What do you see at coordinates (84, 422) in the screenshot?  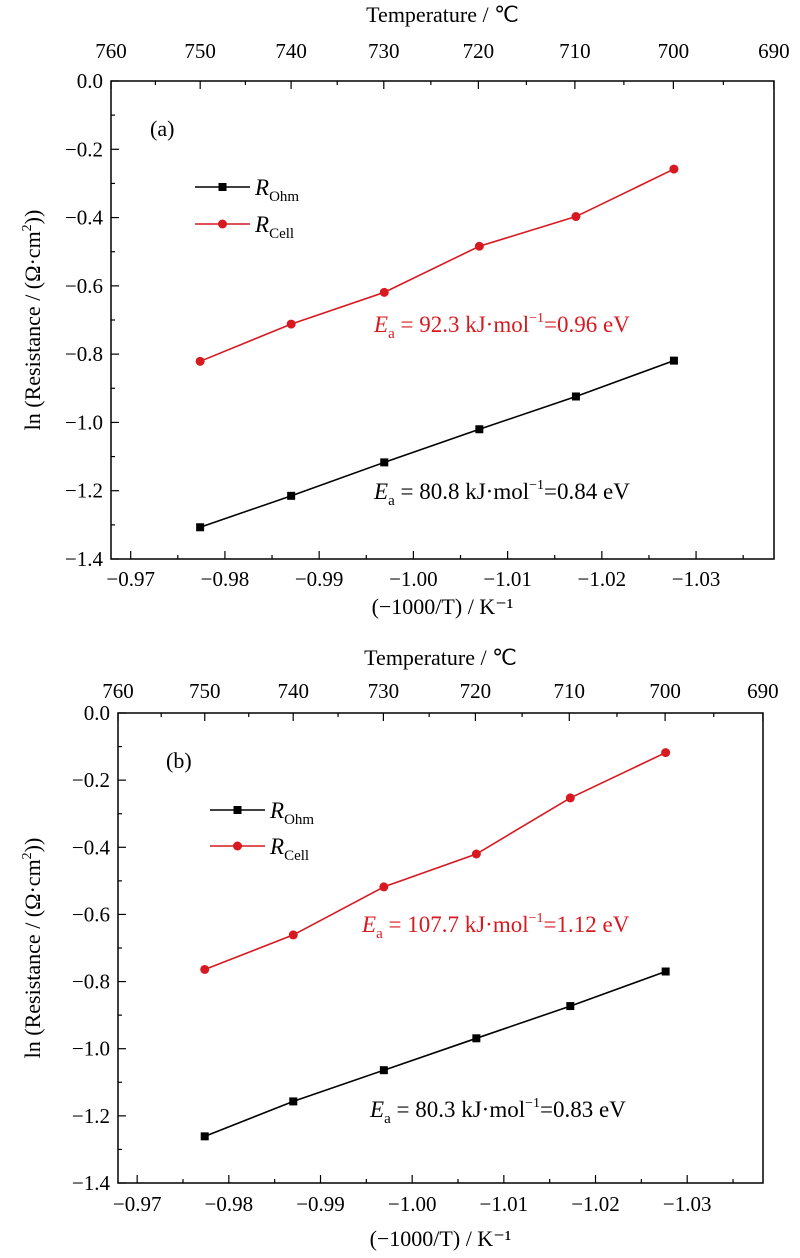 I see `y-tick-label: −1.0` at bounding box center [84, 422].